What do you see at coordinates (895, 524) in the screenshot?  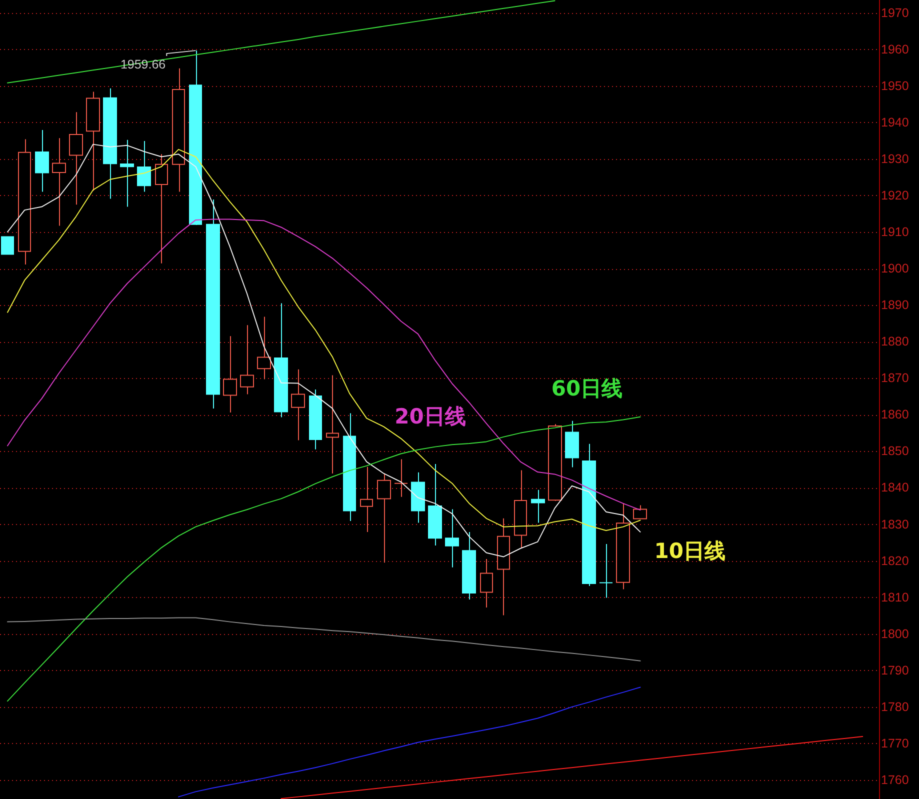 I see `y-tick-label: 1830` at bounding box center [895, 524].